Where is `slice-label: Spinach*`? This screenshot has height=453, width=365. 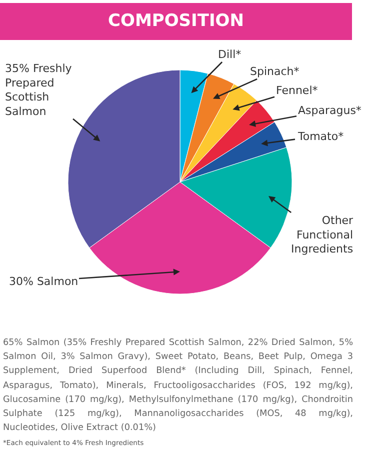
slice-label: Spinach* is located at coordinates (275, 71).